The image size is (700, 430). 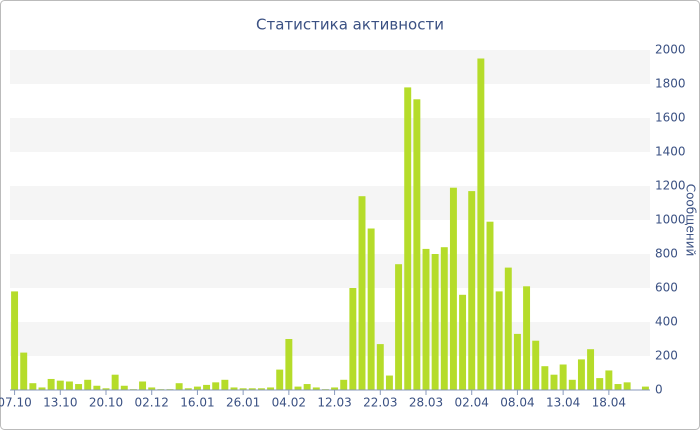 What do you see at coordinates (609, 403) in the screenshot?
I see `x-tick-label: 18.04` at bounding box center [609, 403].